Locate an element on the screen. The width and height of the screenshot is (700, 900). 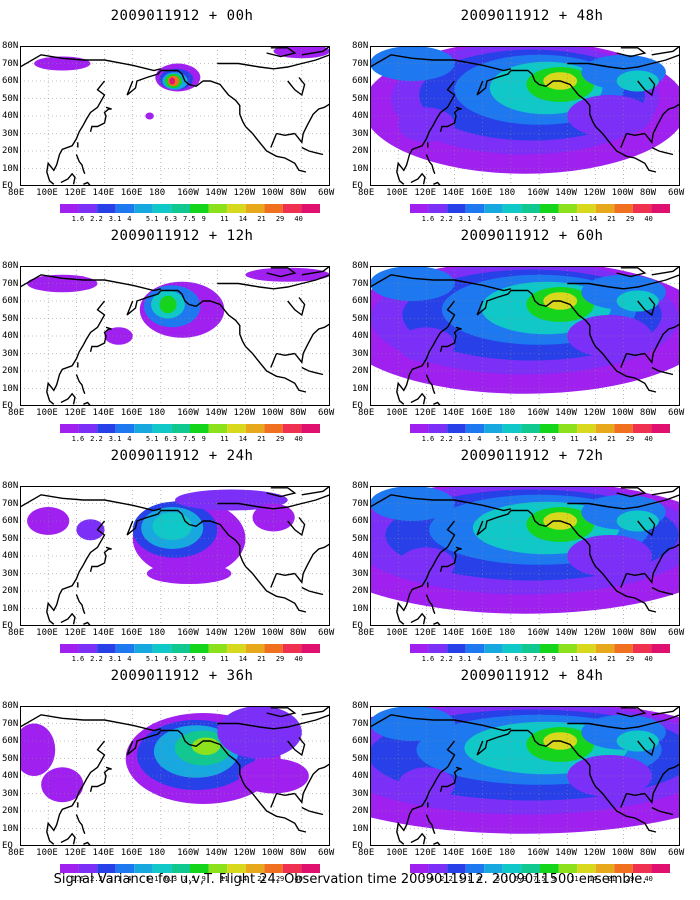
colorbar-label: 3.1 is located at coordinates (115, 219).